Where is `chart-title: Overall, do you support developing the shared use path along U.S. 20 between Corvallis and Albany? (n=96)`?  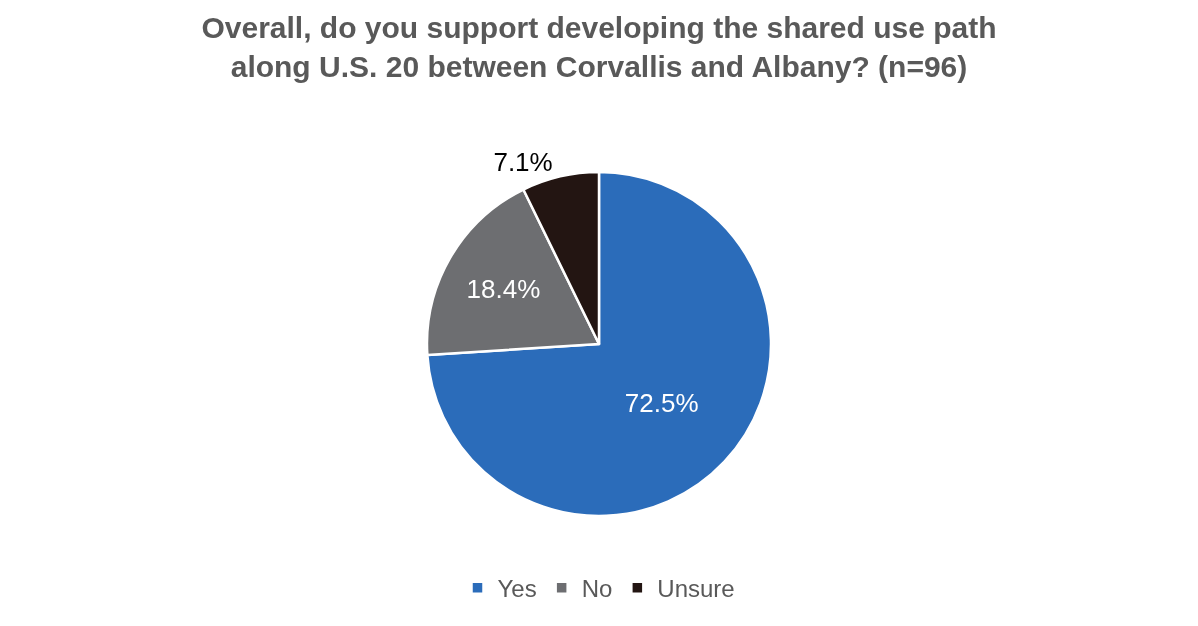 chart-title: Overall, do you support developing the shared use path along U.S. 20 between Corvallis and Albany? (n=96) is located at coordinates (599, 46).